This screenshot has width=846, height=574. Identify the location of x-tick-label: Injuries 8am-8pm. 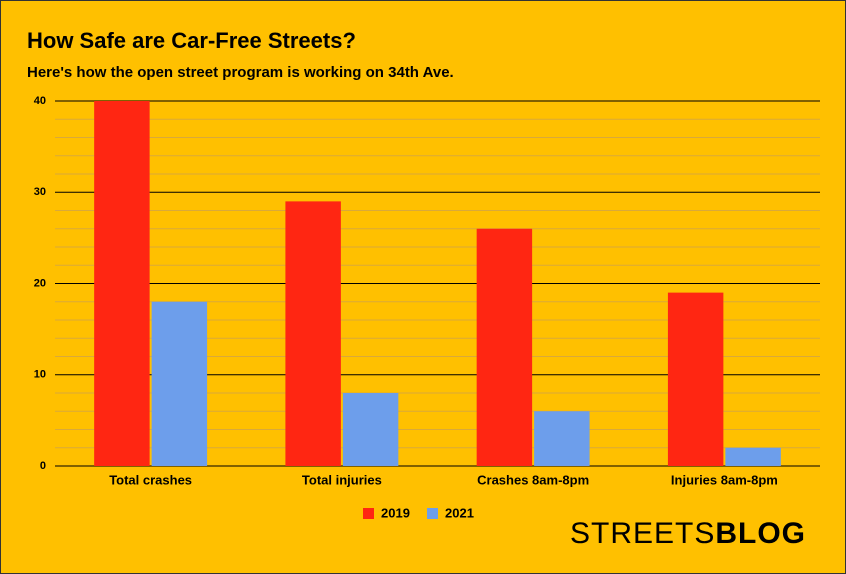
(724, 479).